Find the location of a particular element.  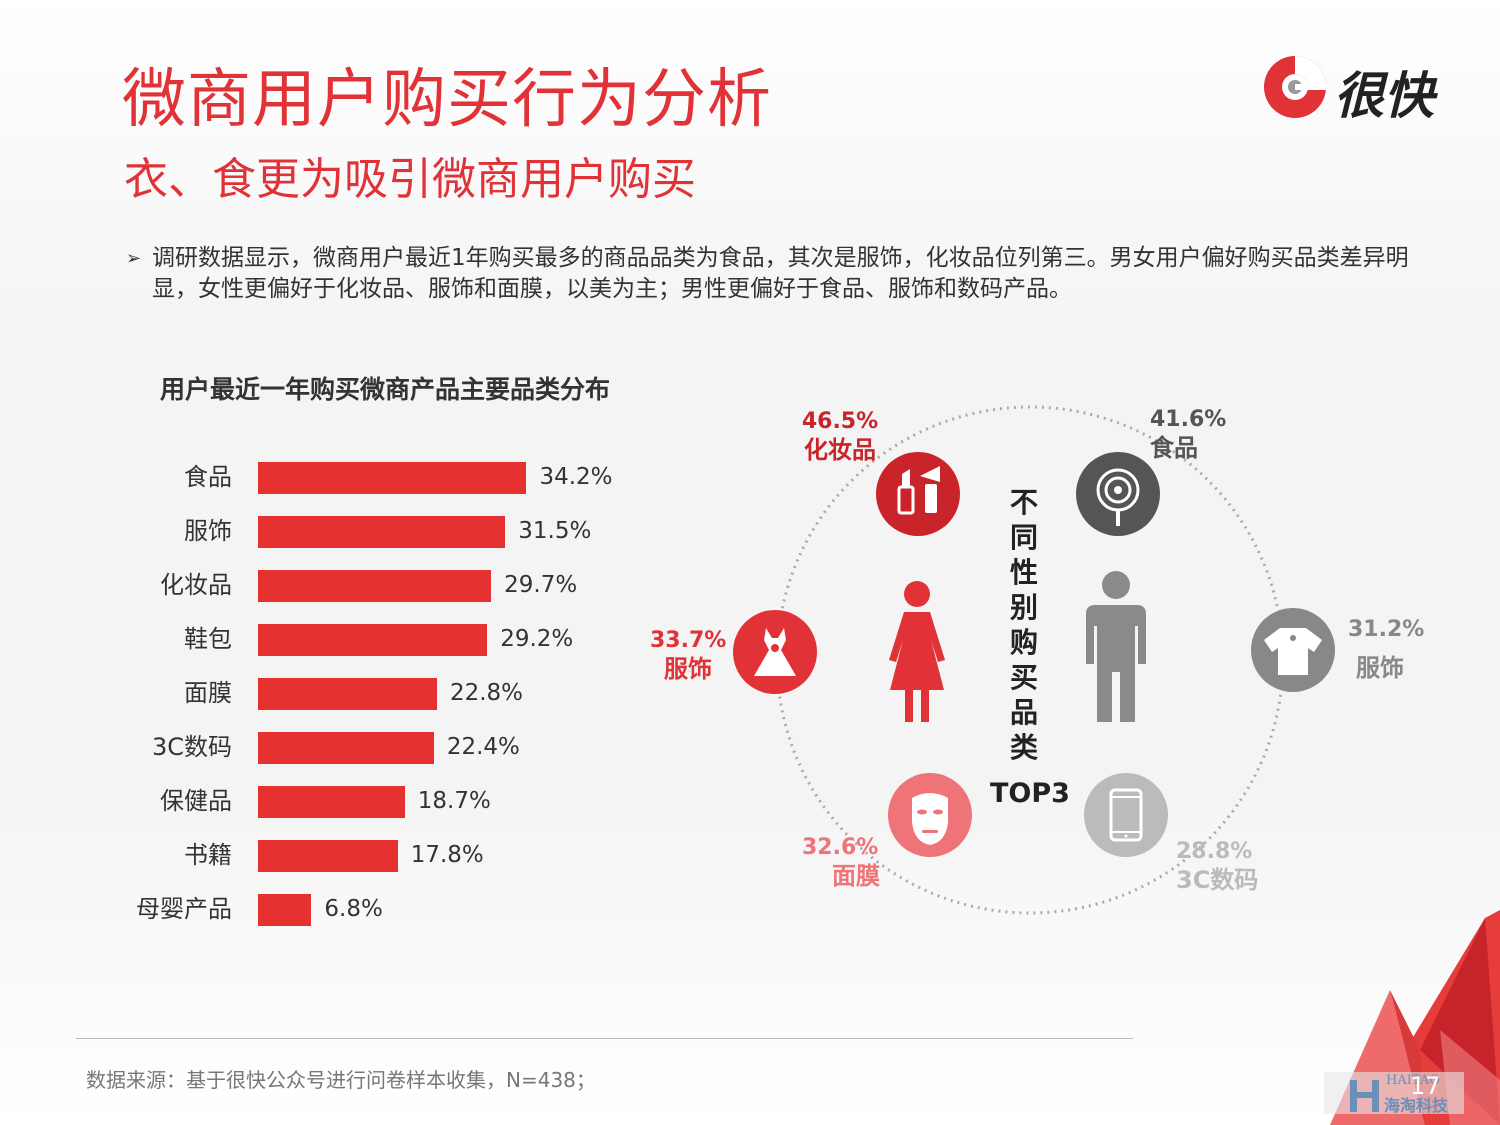

bar-category-label: 书籍 is located at coordinates (208, 855).